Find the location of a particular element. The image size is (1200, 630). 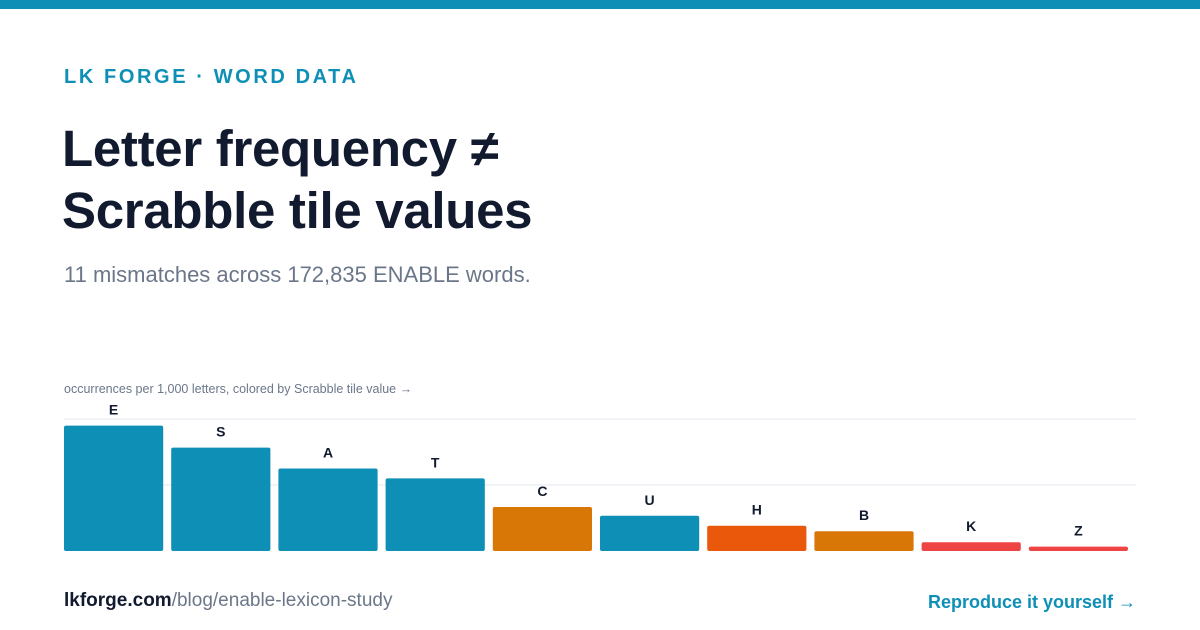

bar-label-e: E is located at coordinates (113, 410).